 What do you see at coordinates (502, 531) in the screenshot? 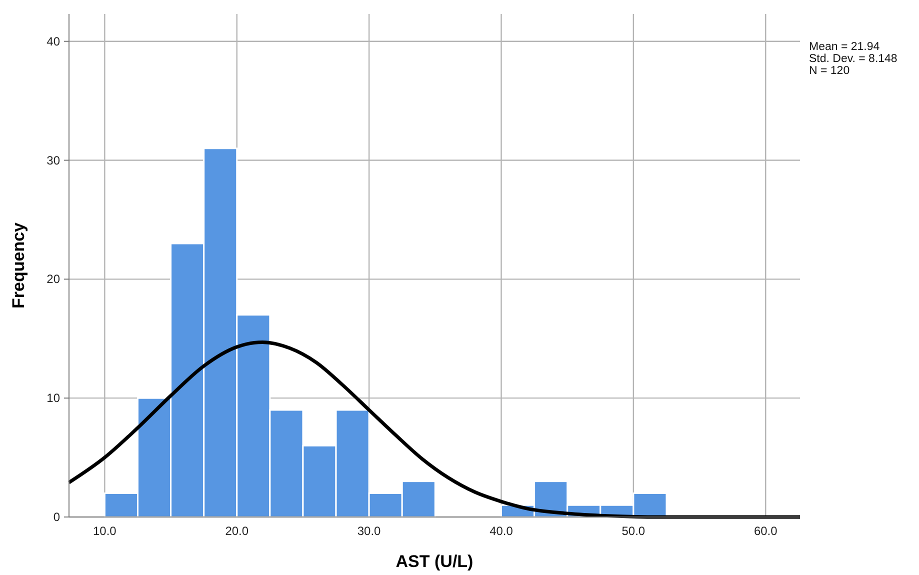
I see `x-tick-label: 40.0` at bounding box center [502, 531].